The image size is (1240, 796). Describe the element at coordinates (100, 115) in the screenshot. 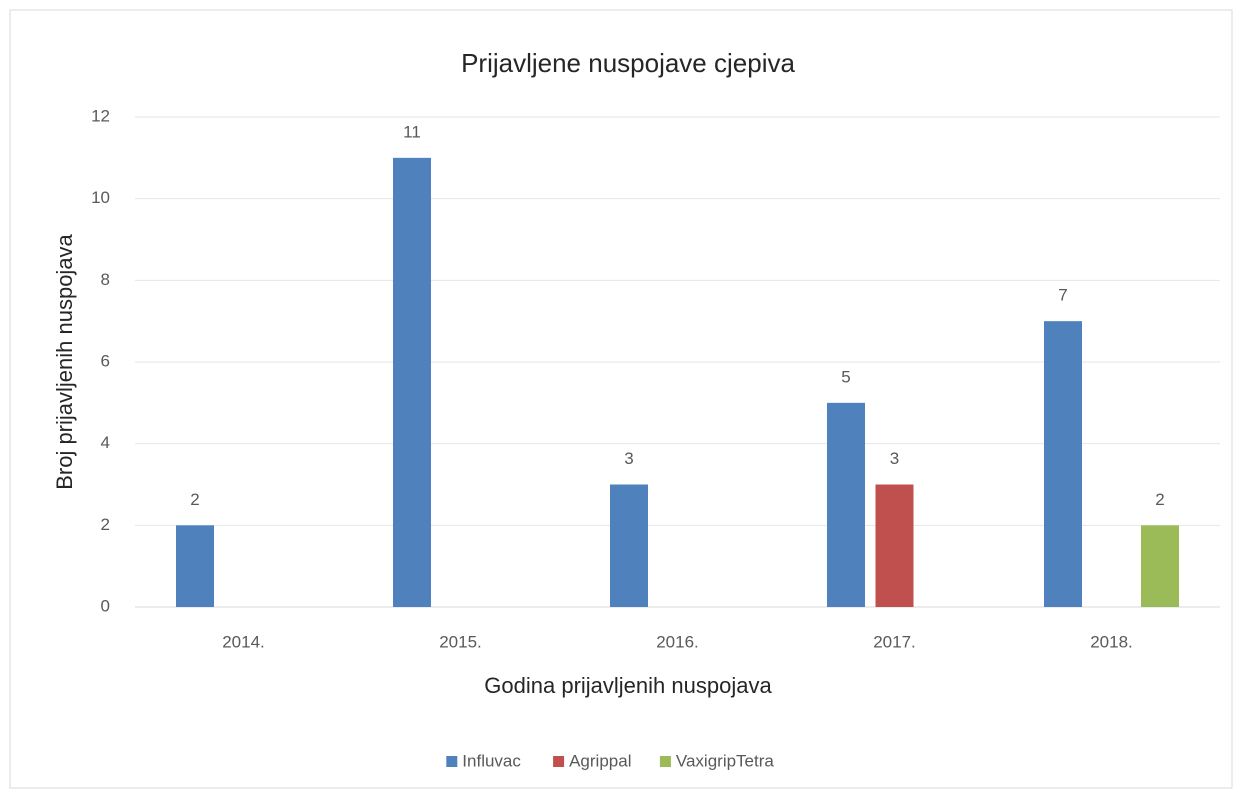

I see `y-tick-label: 12` at that location.